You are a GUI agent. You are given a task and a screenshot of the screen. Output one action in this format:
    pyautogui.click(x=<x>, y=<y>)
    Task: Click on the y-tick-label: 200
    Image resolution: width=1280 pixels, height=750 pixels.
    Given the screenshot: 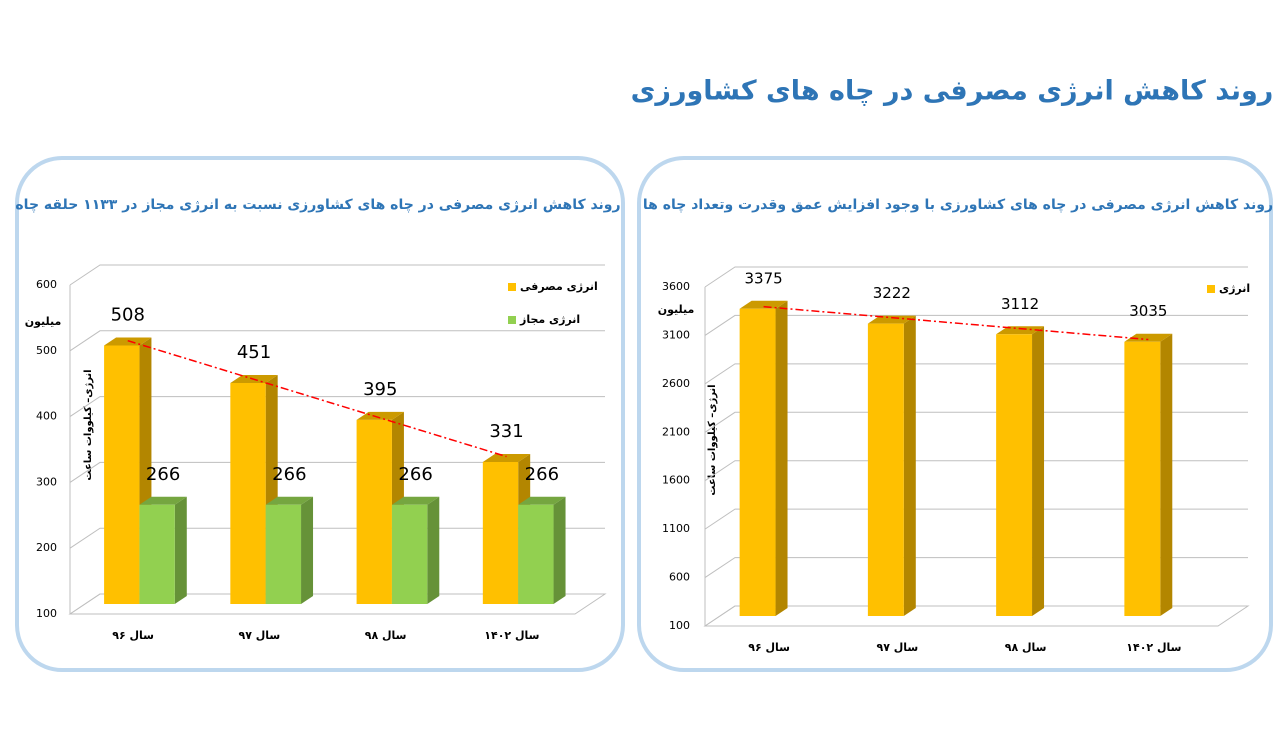 What is the action you would take?
    pyautogui.click(x=46, y=547)
    